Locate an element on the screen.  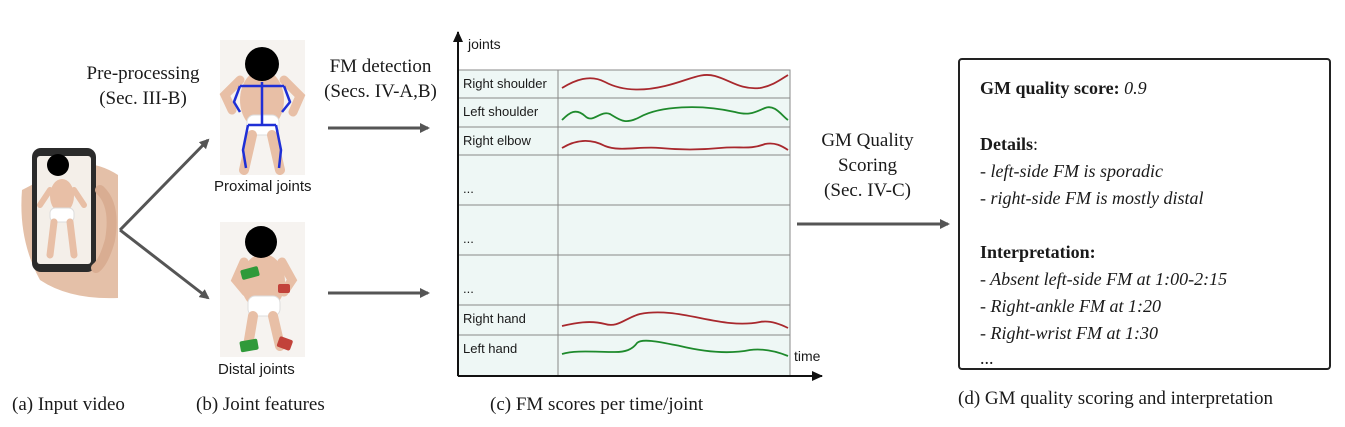
details-heading: Details: is located at coordinates (1009, 144).